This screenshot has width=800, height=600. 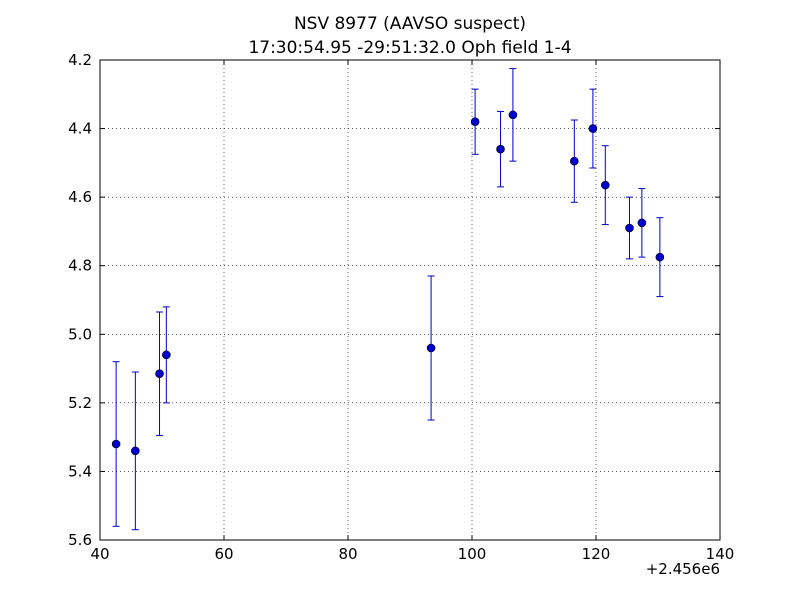 I want to click on y-tick-label: 4.6, so click(x=80, y=197).